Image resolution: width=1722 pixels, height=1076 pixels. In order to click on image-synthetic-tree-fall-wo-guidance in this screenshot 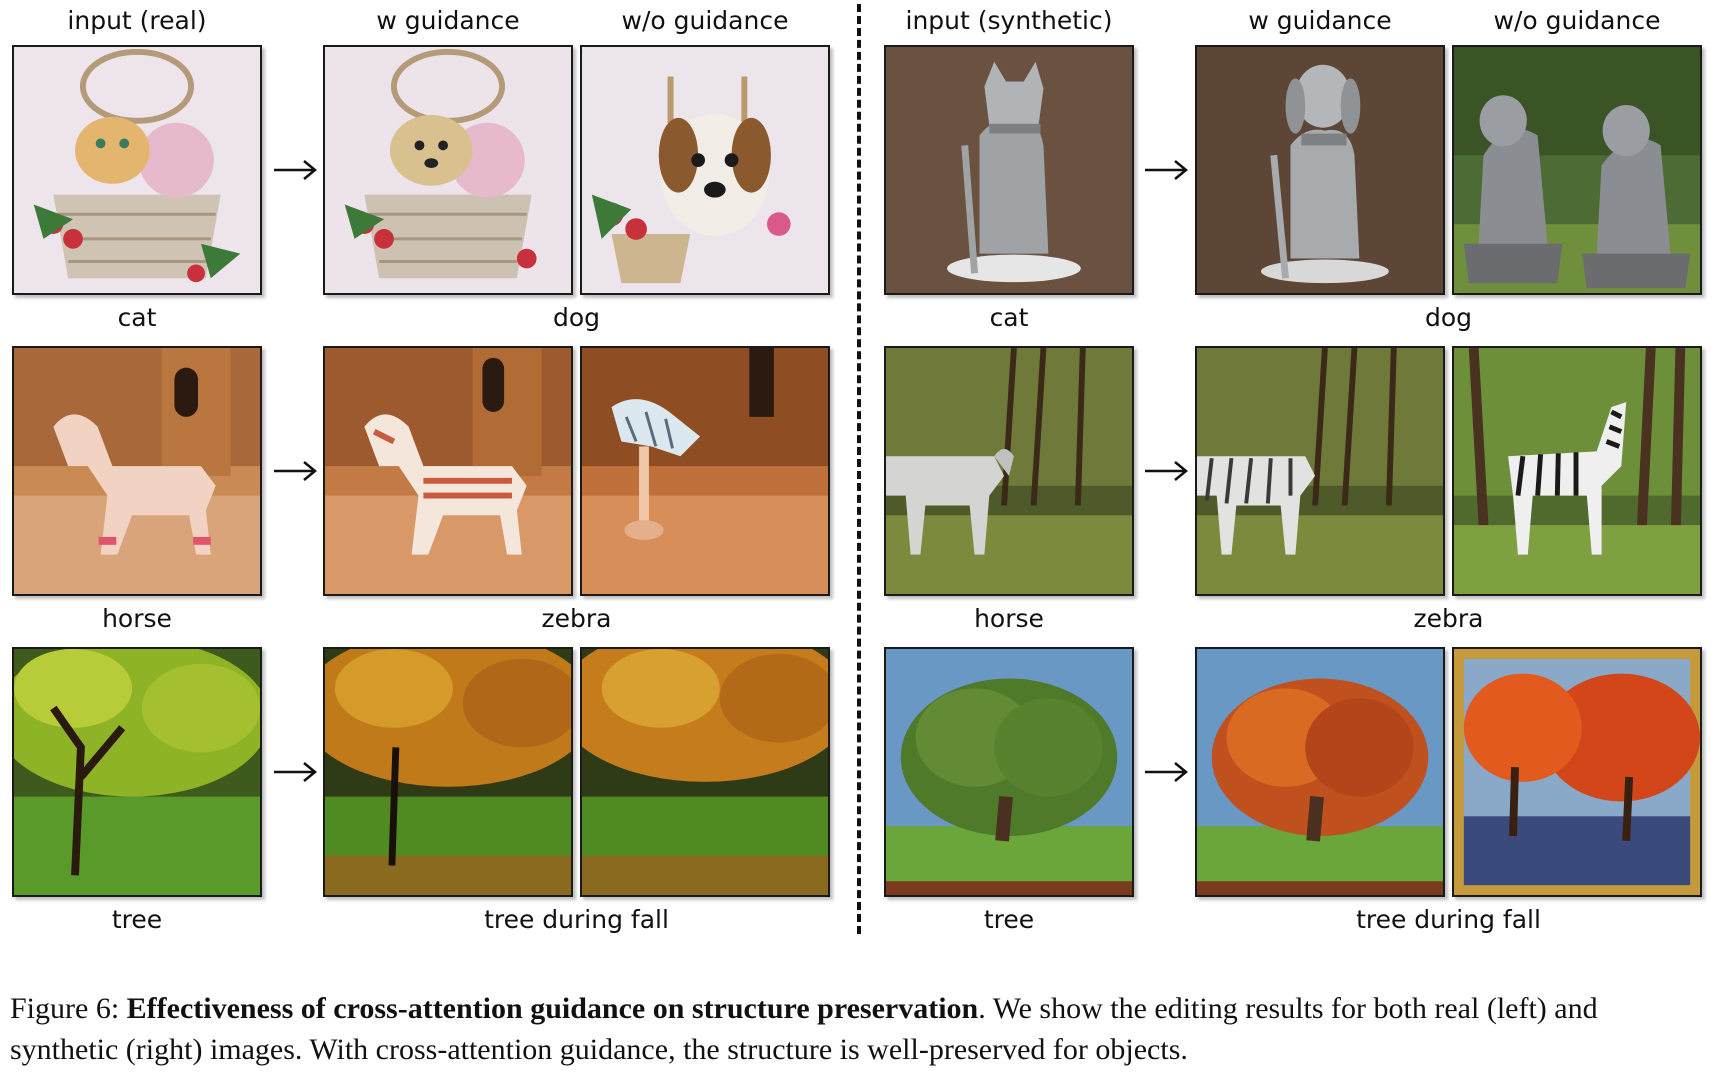, I will do `click(1577, 772)`.